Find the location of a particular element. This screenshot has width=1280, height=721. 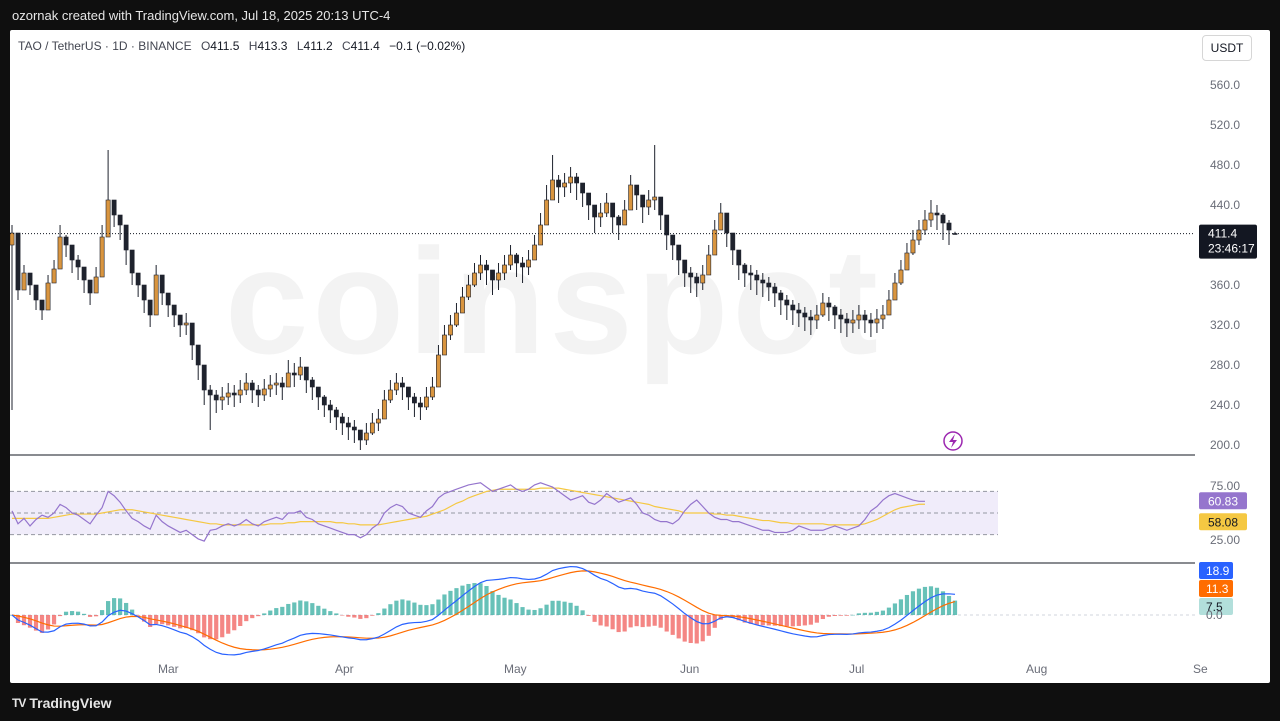

rsi-value: 60.83 is located at coordinates (1223, 501).